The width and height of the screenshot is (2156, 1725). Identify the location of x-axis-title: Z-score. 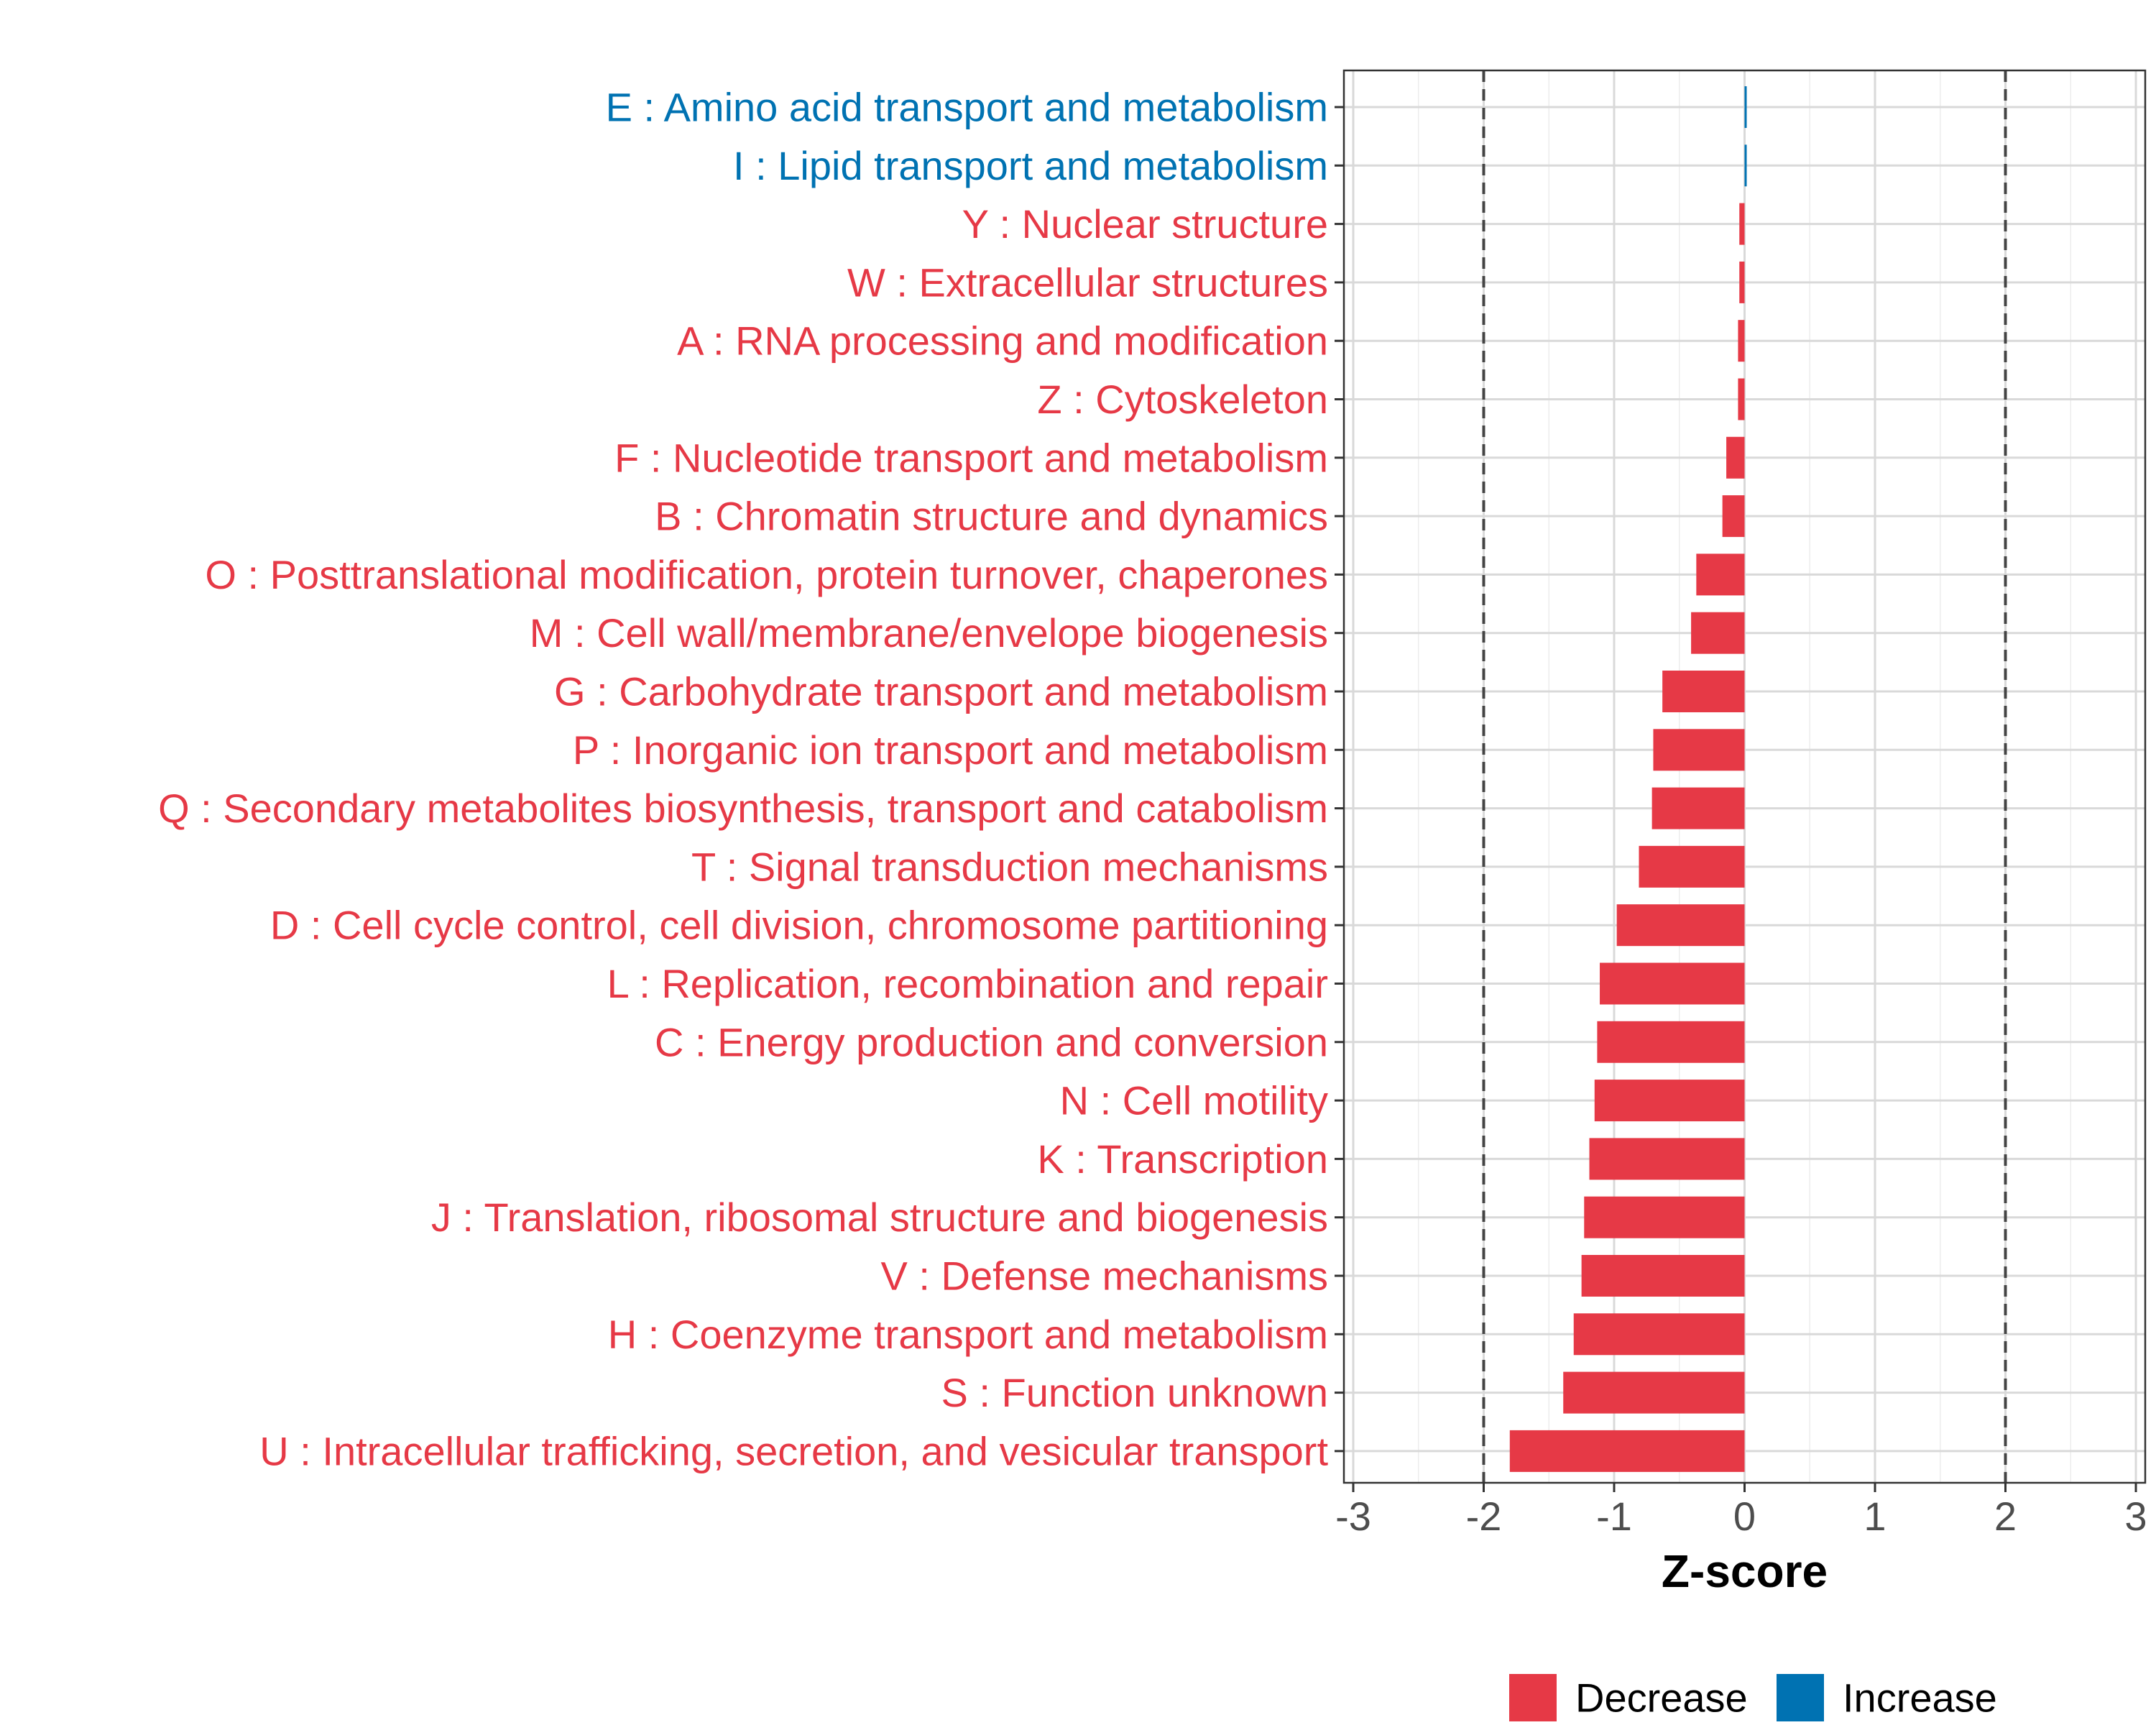
(1745, 1571).